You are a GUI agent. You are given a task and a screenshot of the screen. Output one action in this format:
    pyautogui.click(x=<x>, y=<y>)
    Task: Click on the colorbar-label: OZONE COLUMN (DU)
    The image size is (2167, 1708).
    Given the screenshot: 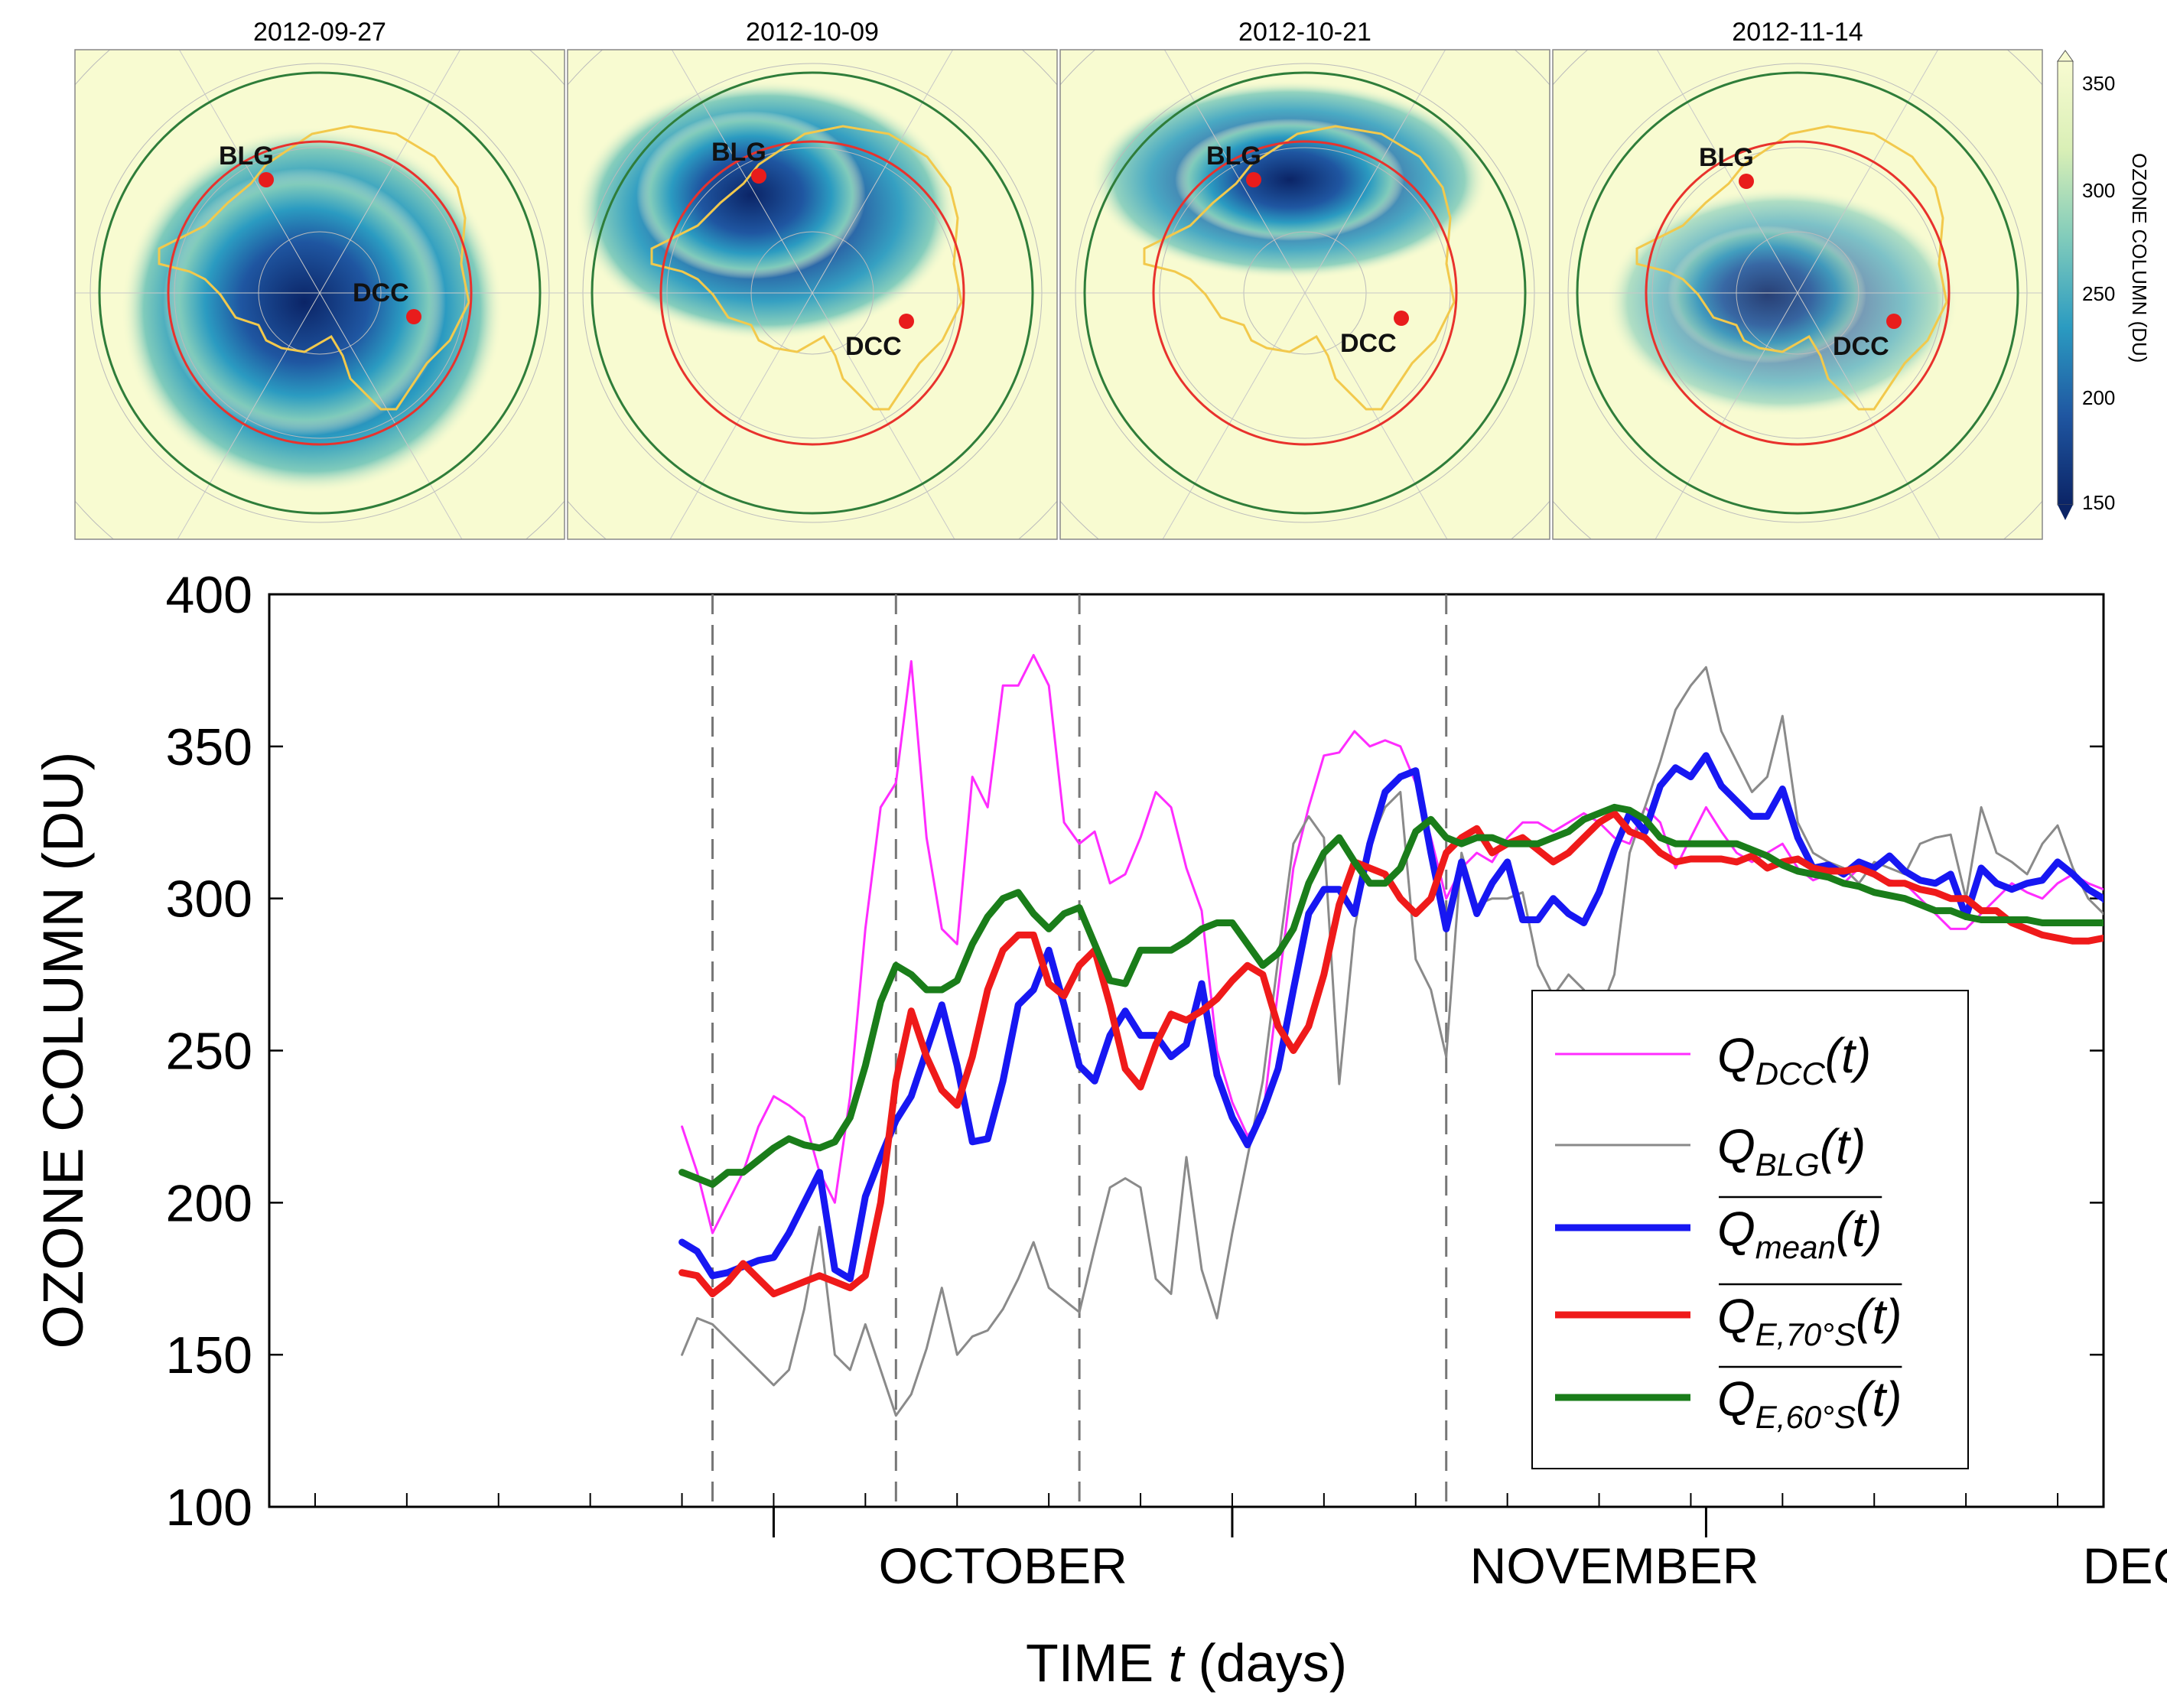 What is the action you would take?
    pyautogui.click(x=2139, y=258)
    